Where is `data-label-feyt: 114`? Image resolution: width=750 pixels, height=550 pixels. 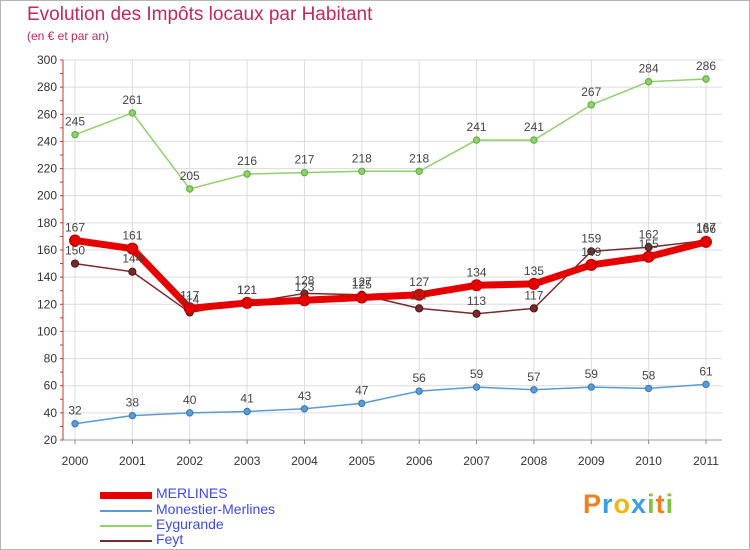 data-label-feyt: 114 is located at coordinates (189, 299).